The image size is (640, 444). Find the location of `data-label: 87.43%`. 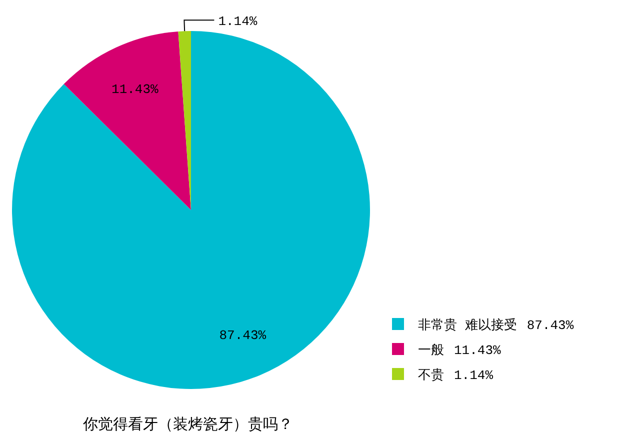

data-label: 87.43% is located at coordinates (242, 335).